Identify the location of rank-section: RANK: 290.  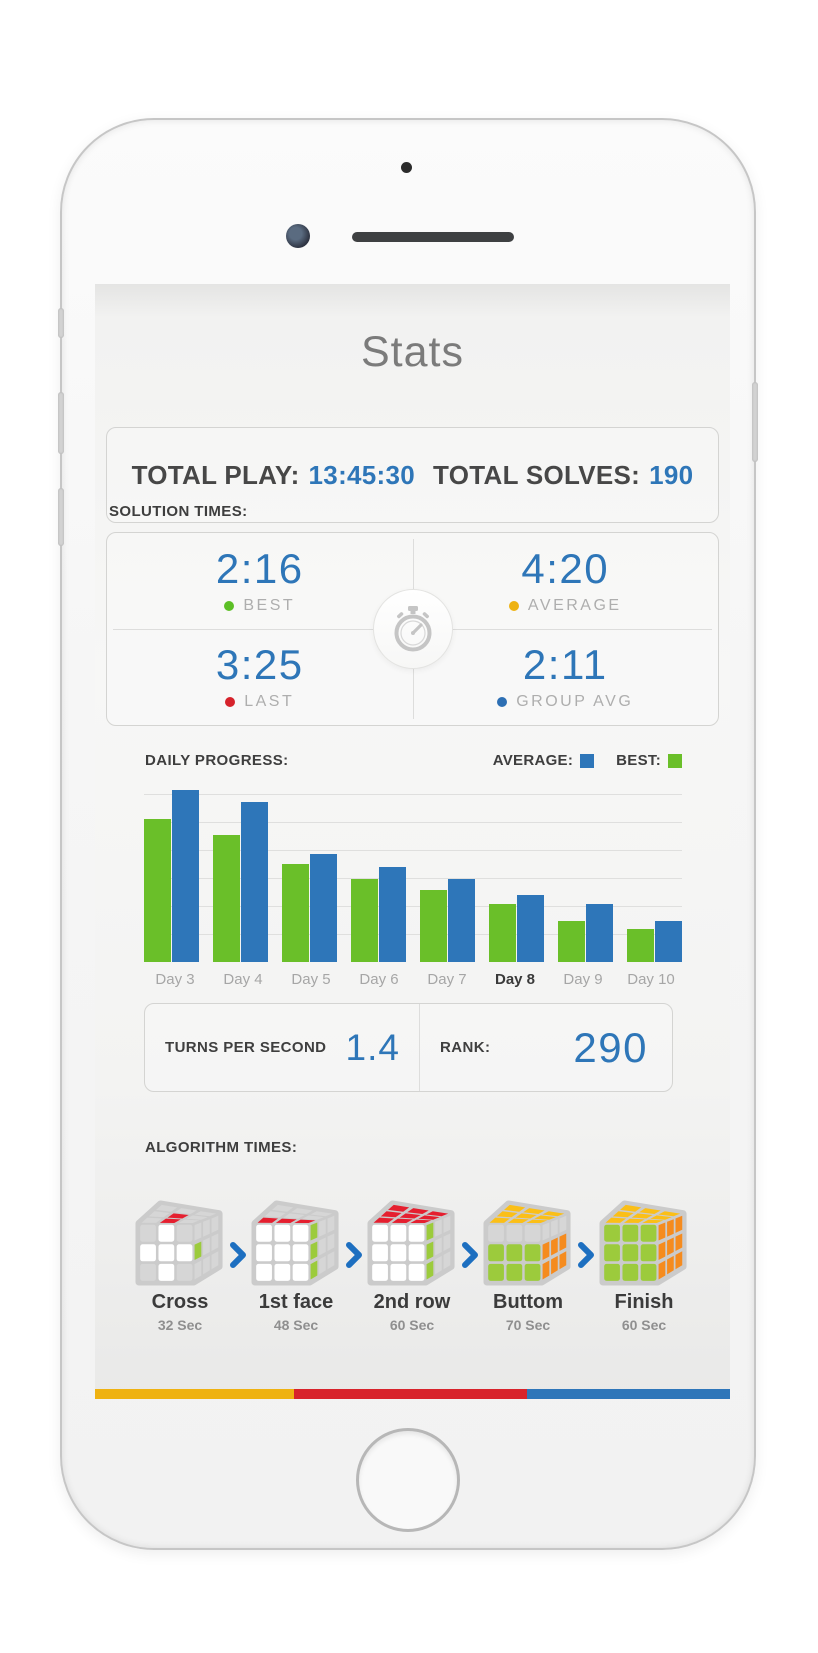
(546, 1047).